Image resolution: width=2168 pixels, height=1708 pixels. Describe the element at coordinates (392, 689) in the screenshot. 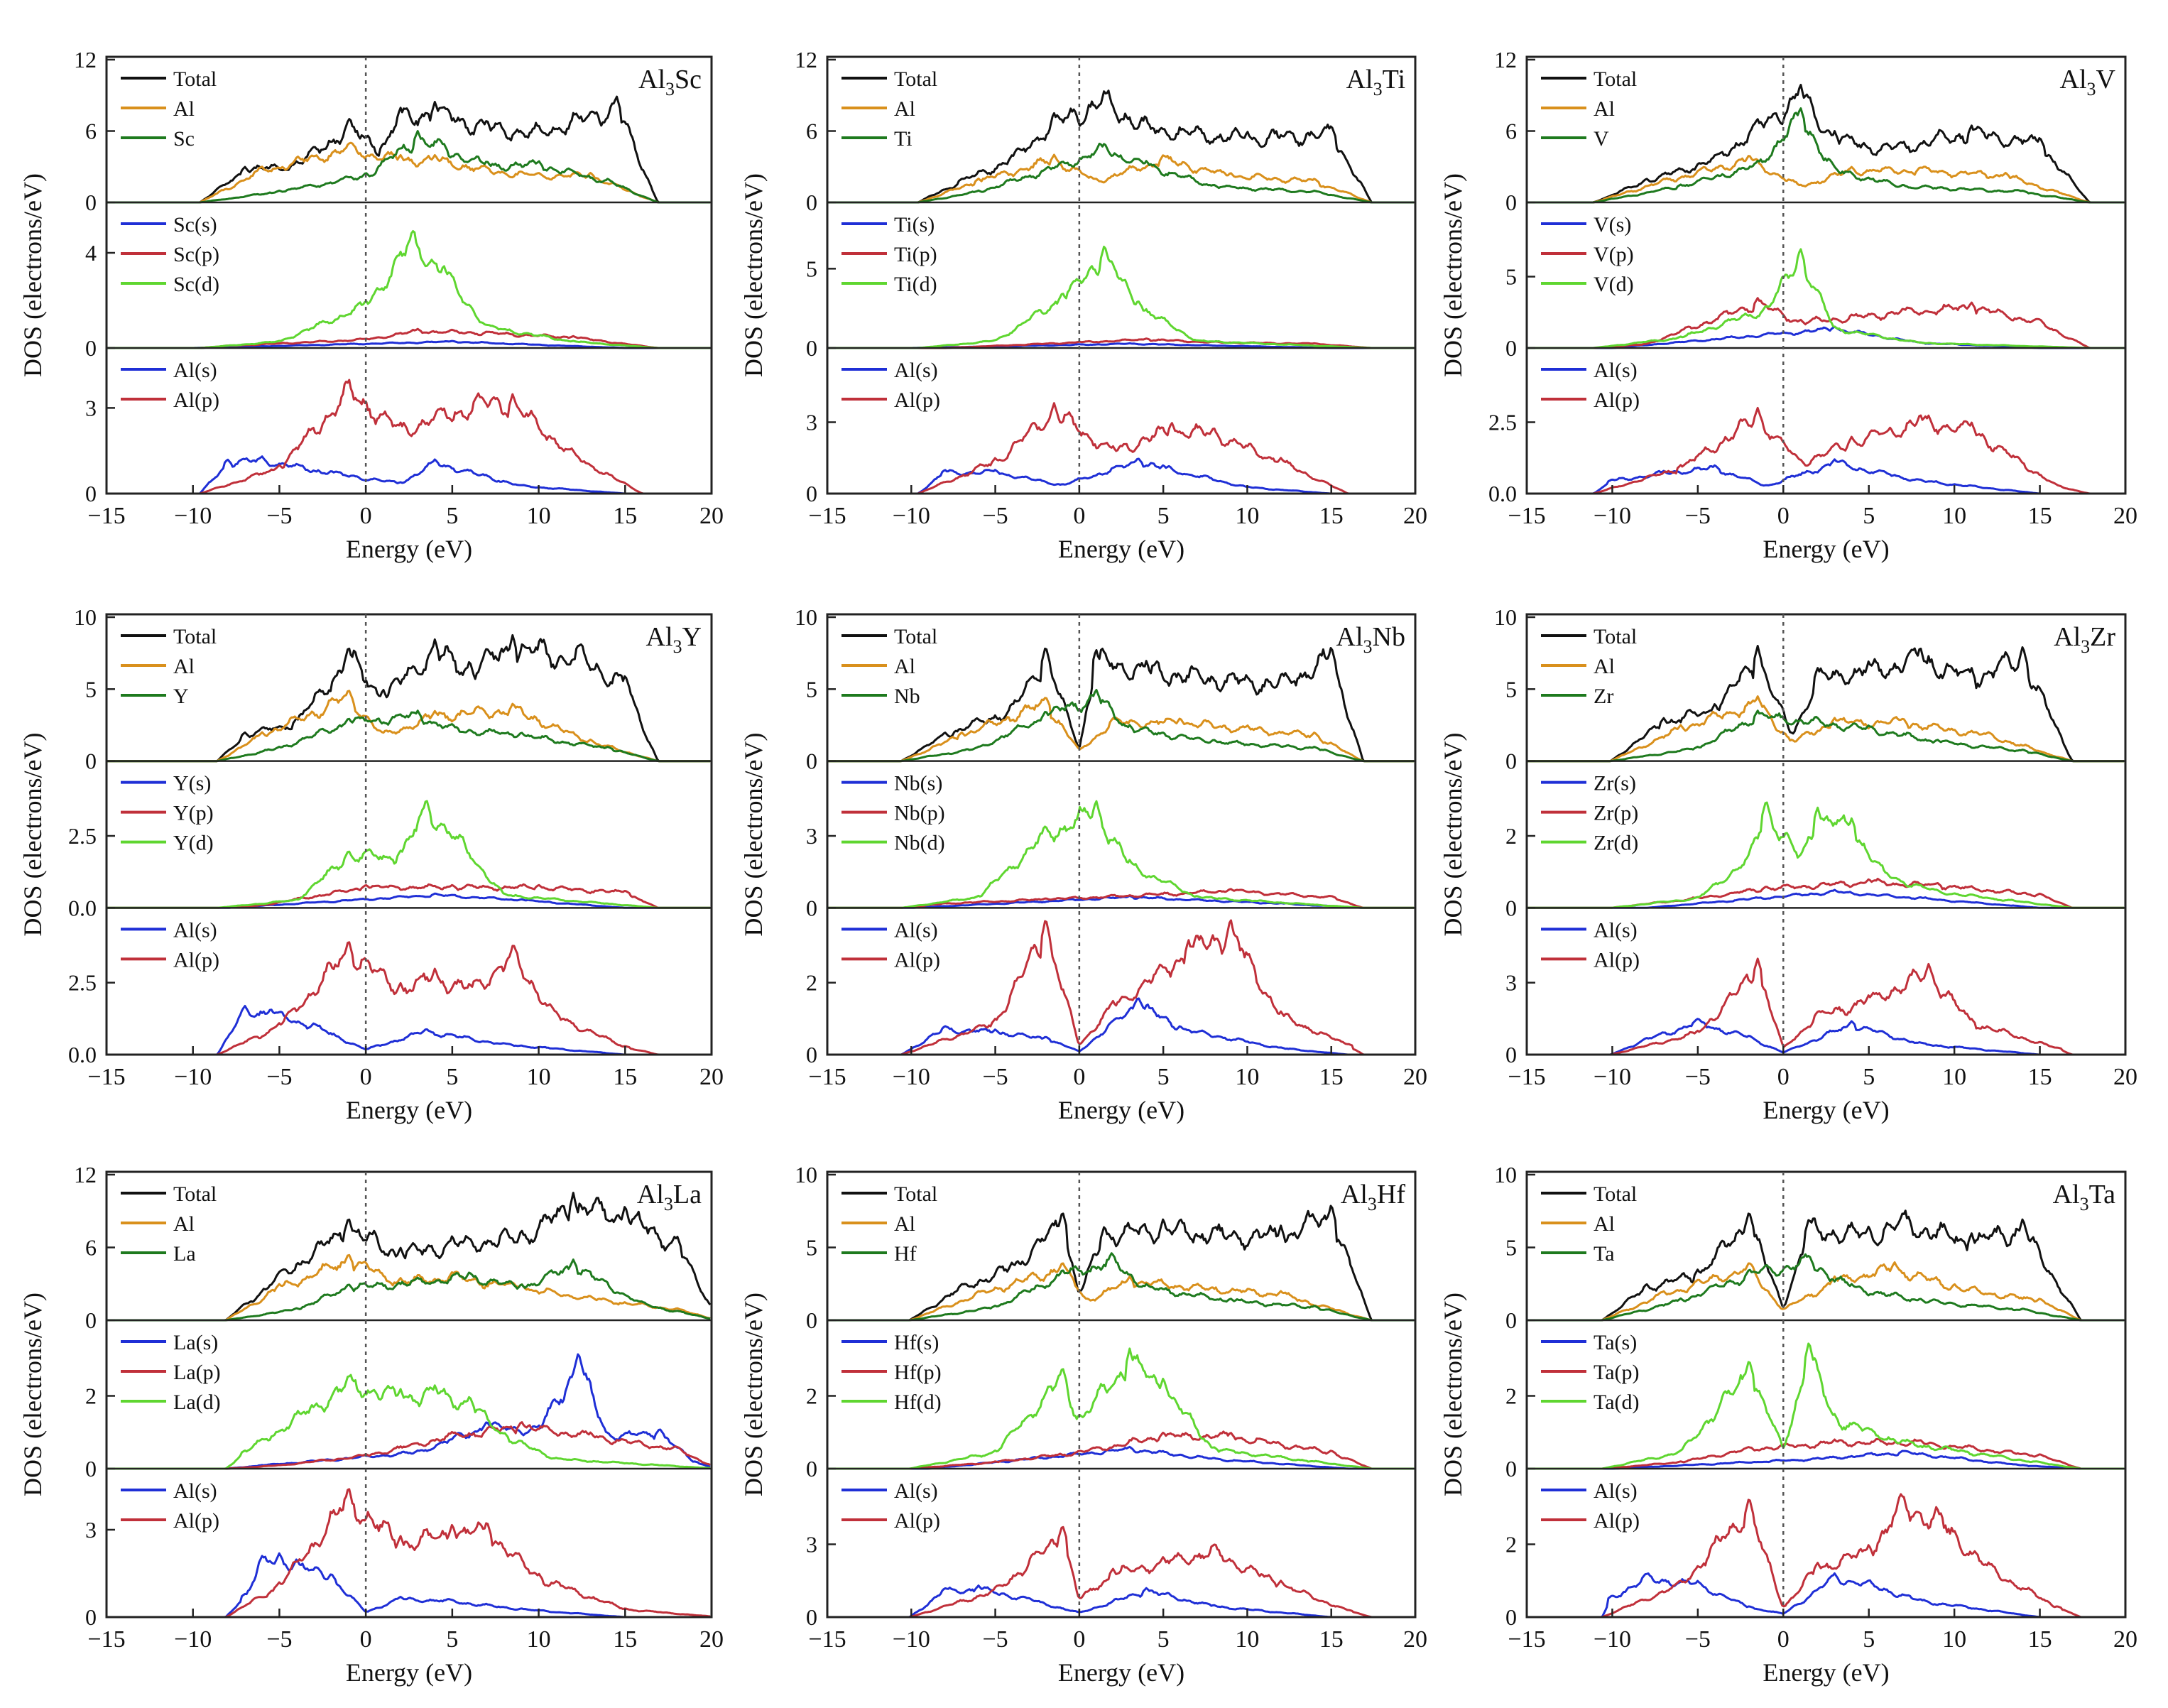

I see `dos-subpanel-0: 0 5 10 Total Al Y` at that location.